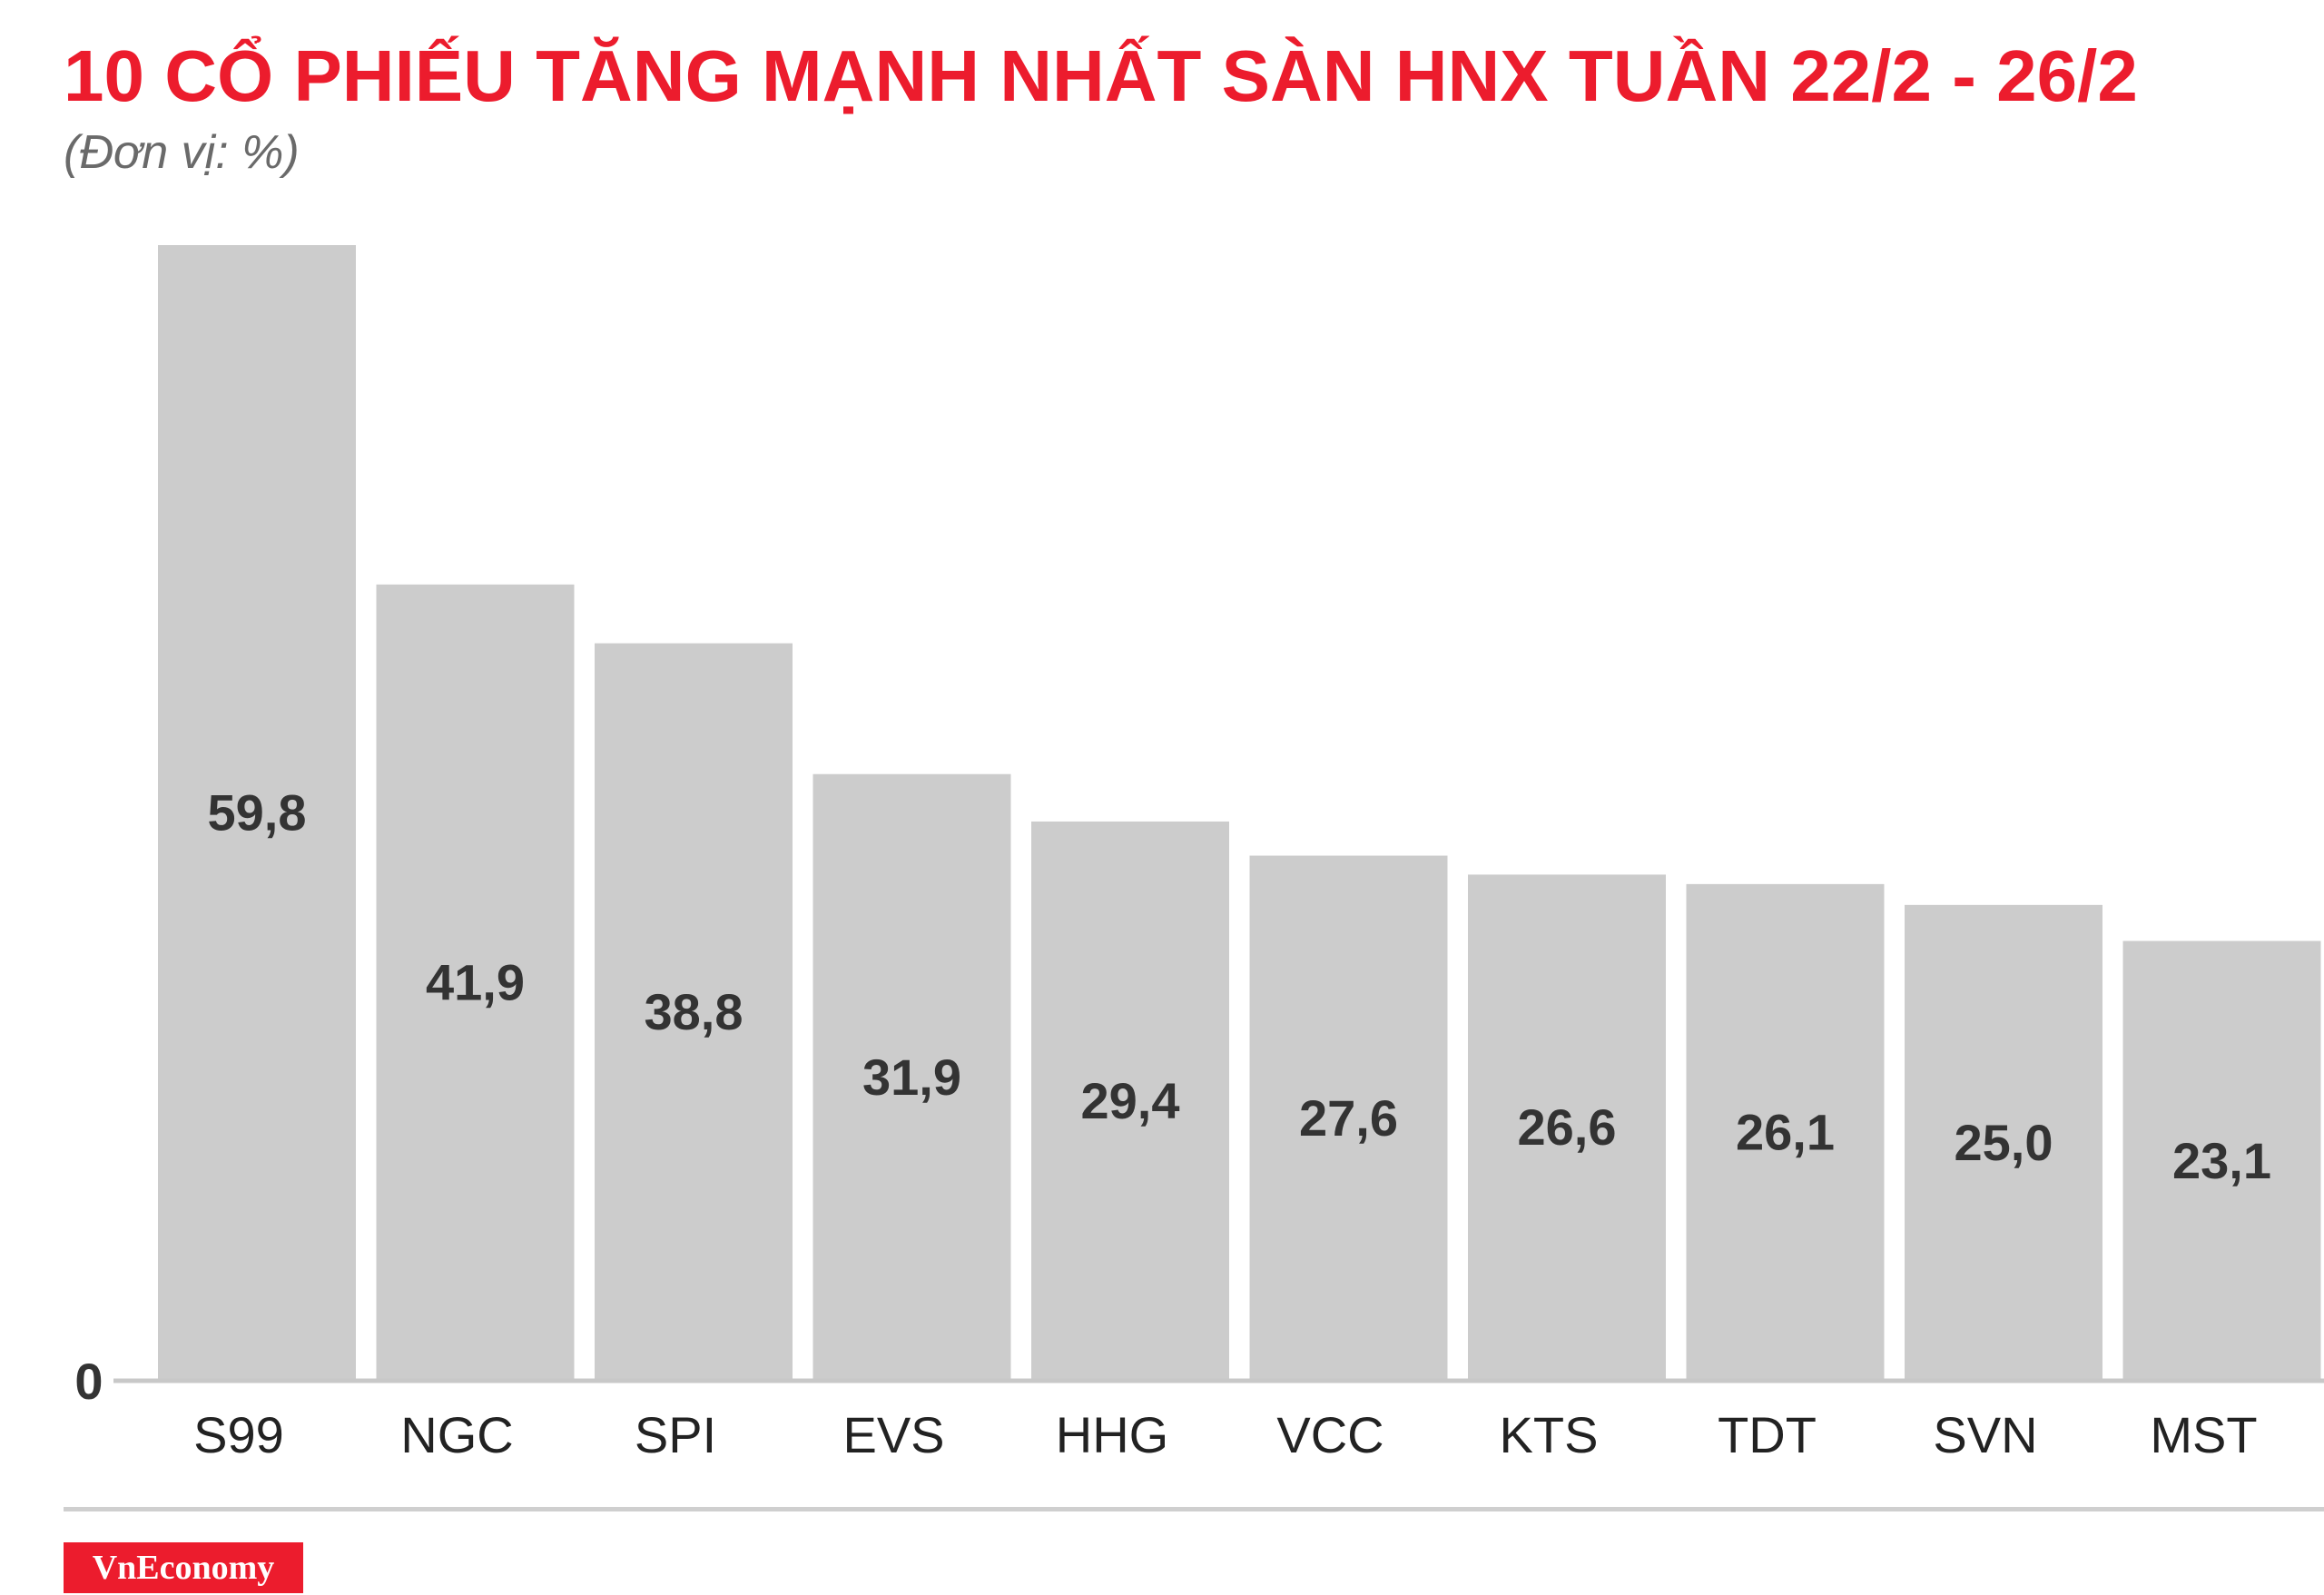 This screenshot has width=2324, height=1595. I want to click on x-tick-label: MST, so click(2203, 1435).